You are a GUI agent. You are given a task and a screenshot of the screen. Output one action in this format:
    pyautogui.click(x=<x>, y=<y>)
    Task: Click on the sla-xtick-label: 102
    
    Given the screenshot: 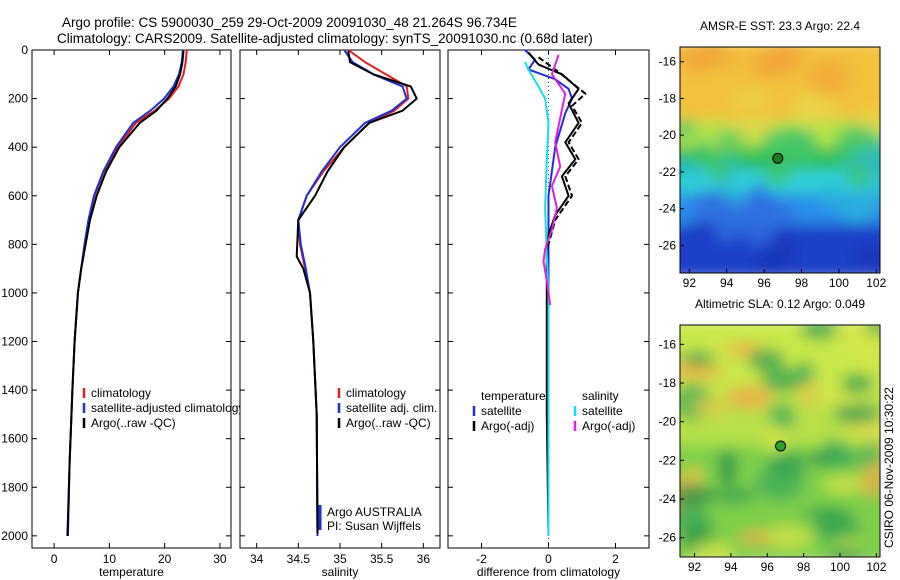 What is the action you would take?
    pyautogui.click(x=876, y=567)
    